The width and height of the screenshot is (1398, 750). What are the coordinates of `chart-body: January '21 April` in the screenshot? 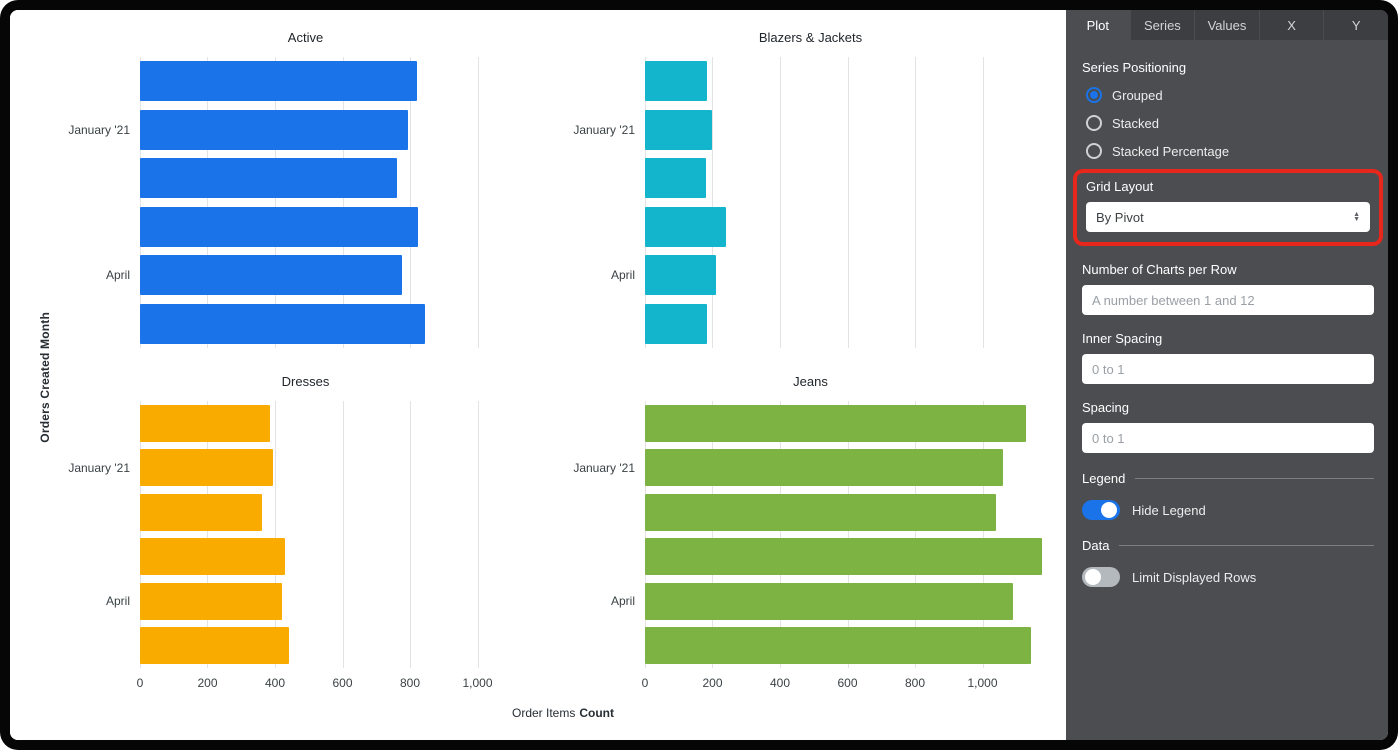 It's located at (305, 202).